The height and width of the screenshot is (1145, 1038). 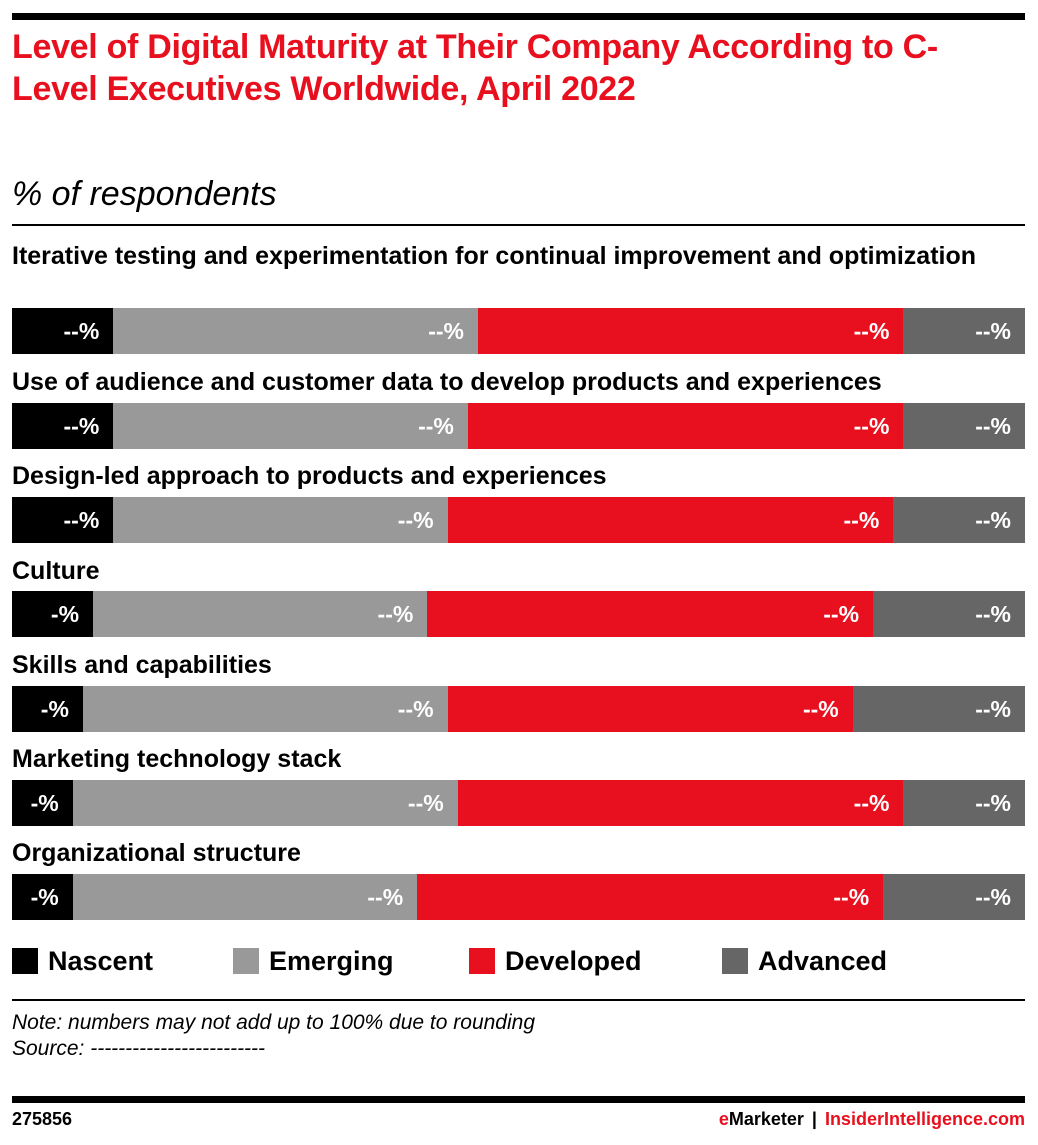 I want to click on row-label-martech-stack: Marketing technology stack, so click(x=177, y=759).